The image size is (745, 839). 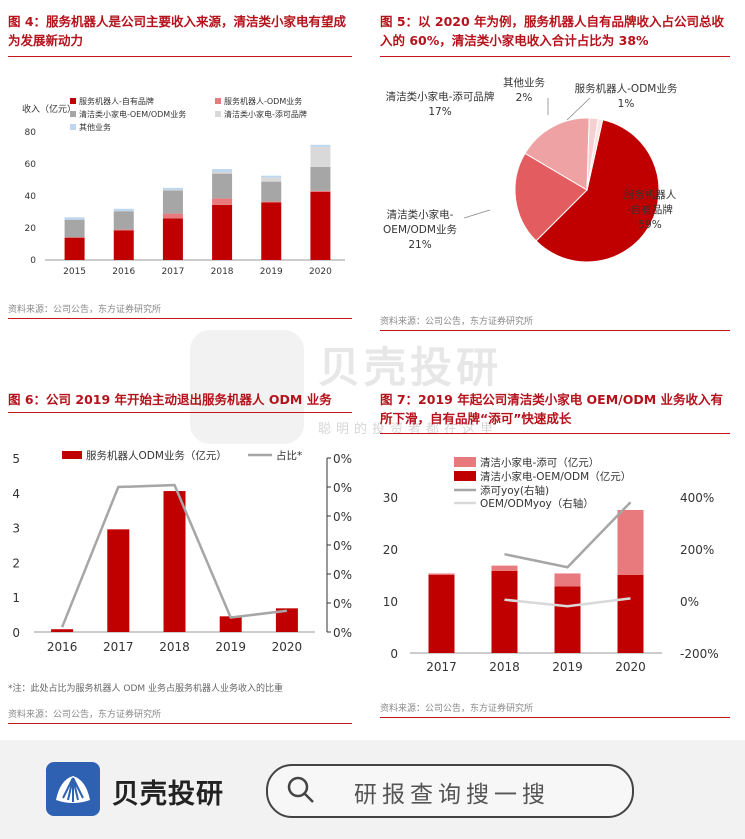 What do you see at coordinates (180, 318) in the screenshot?
I see `fig4-bottom-rule` at bounding box center [180, 318].